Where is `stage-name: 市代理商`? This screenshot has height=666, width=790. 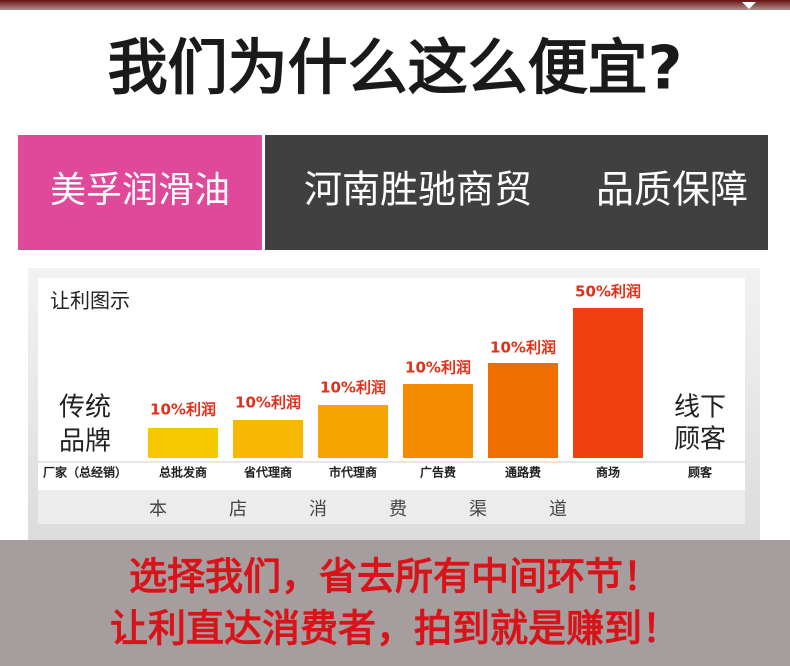
stage-name: 市代理商 is located at coordinates (353, 472).